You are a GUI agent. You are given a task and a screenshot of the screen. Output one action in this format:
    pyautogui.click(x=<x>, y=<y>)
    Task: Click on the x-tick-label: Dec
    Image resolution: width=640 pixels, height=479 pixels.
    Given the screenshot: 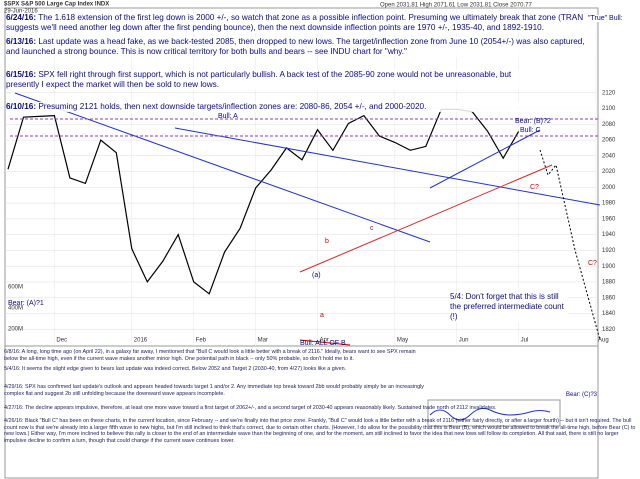 What is the action you would take?
    pyautogui.click(x=61, y=341)
    